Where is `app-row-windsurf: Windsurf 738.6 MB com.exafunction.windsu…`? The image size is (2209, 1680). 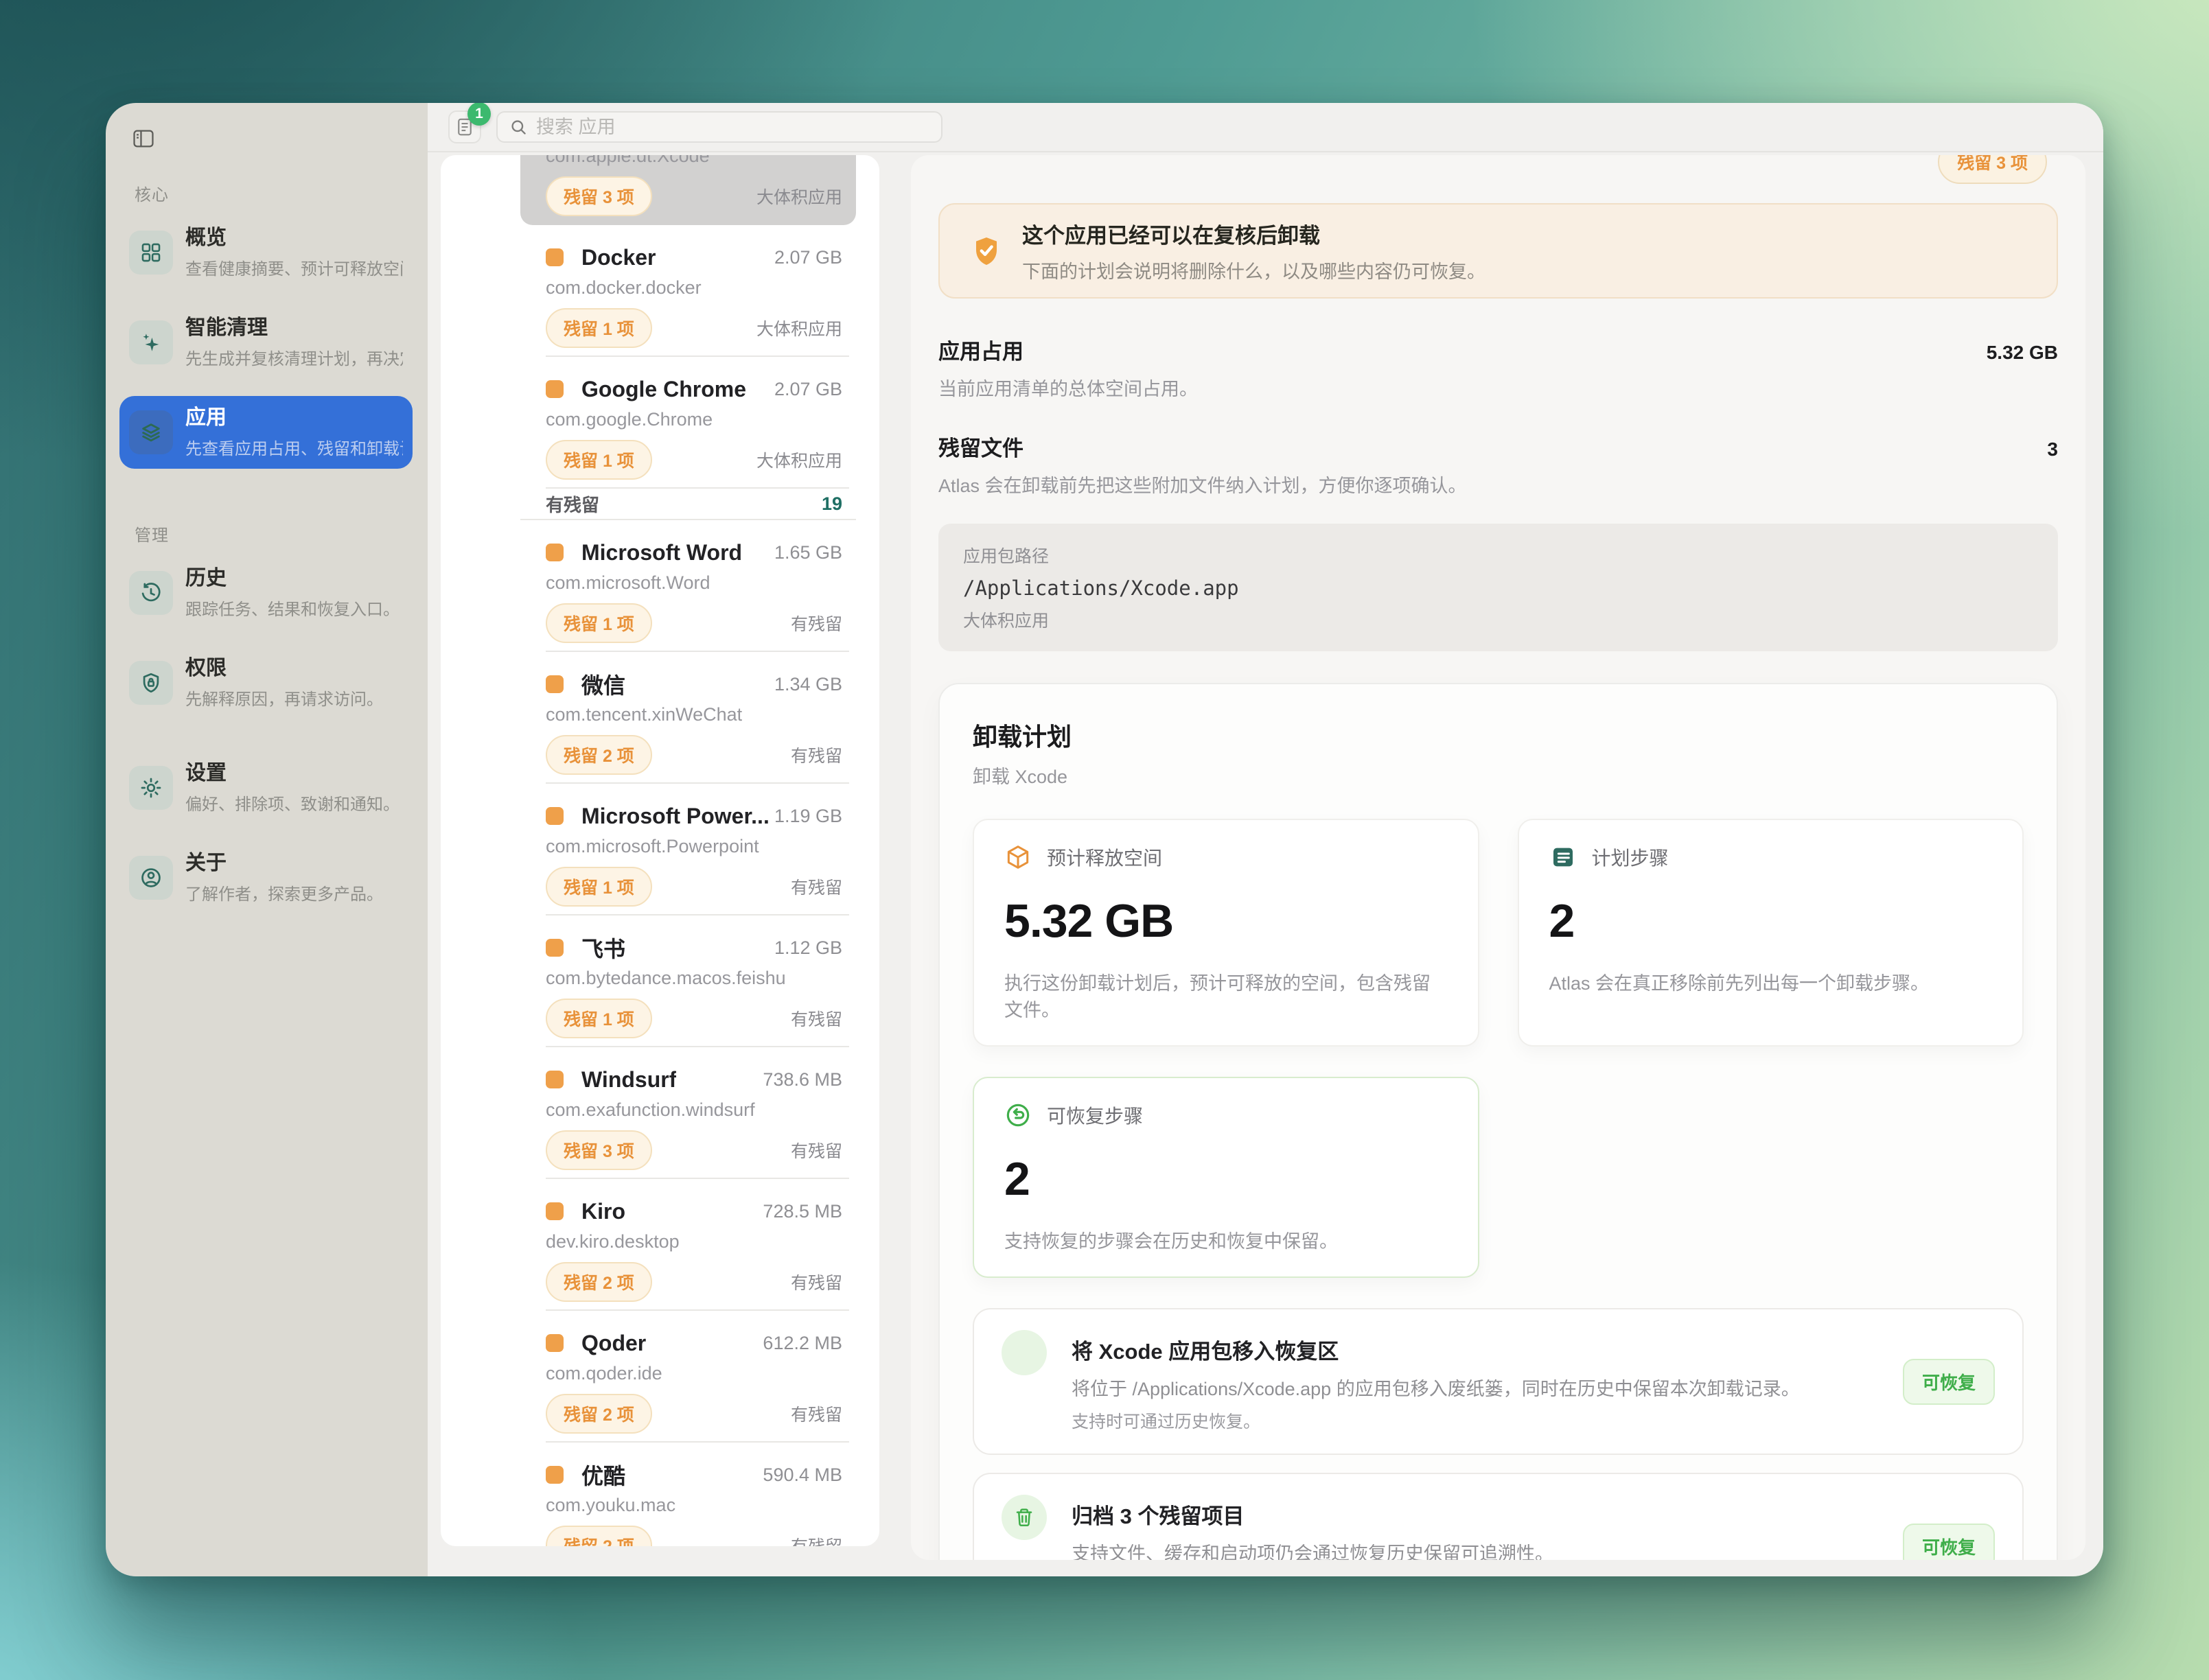 app-row-windsurf: Windsurf 738.6 MB com.exafunction.windsu… is located at coordinates (688, 1113).